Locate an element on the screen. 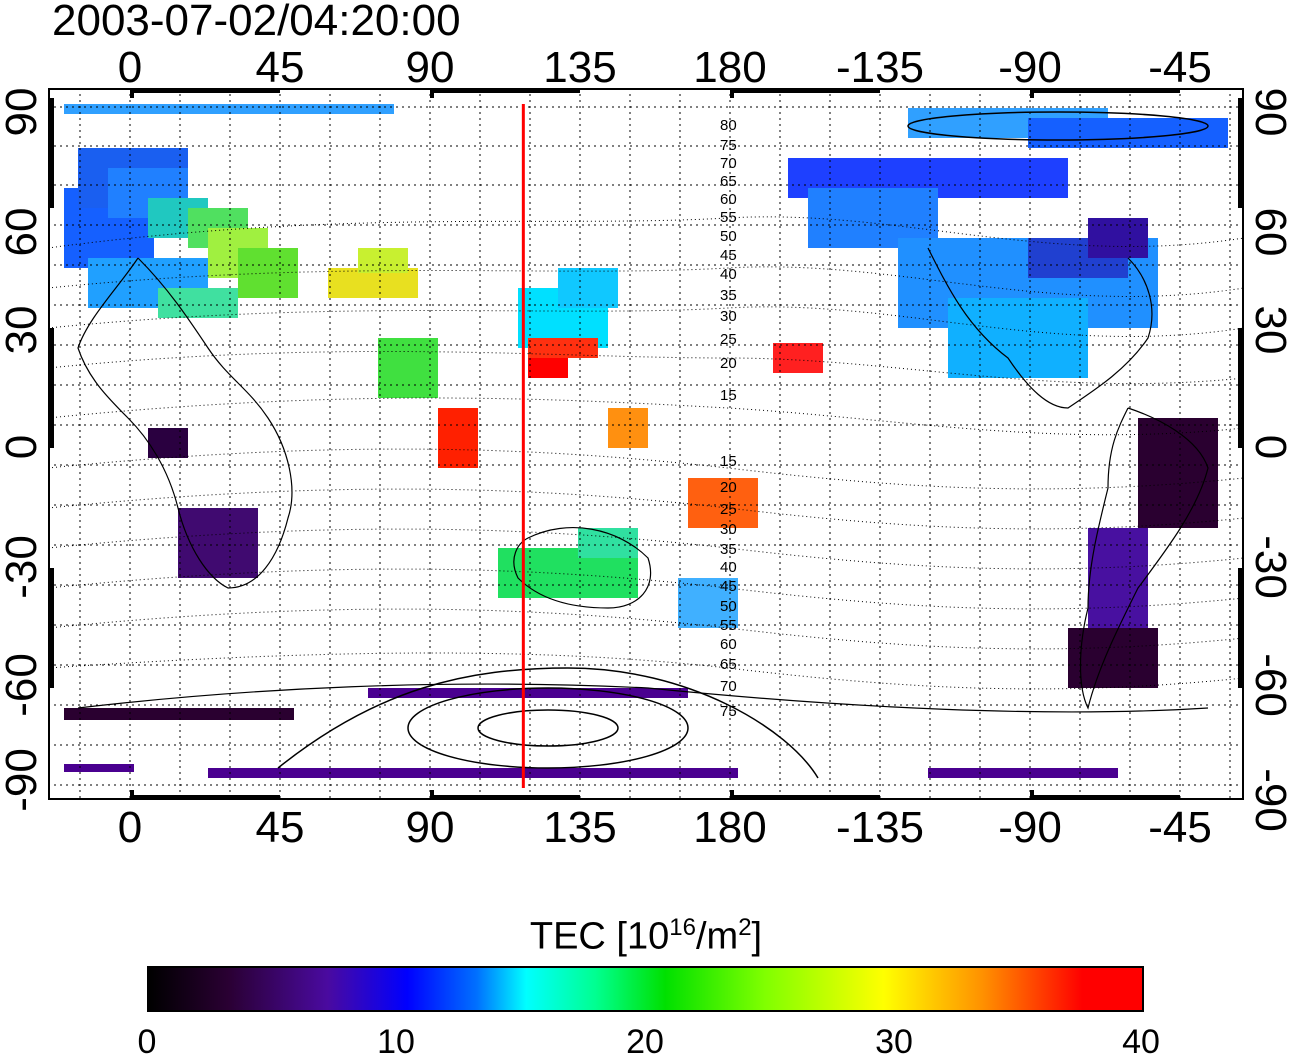  lon-tick-bottom: -45 is located at coordinates (1180, 827).